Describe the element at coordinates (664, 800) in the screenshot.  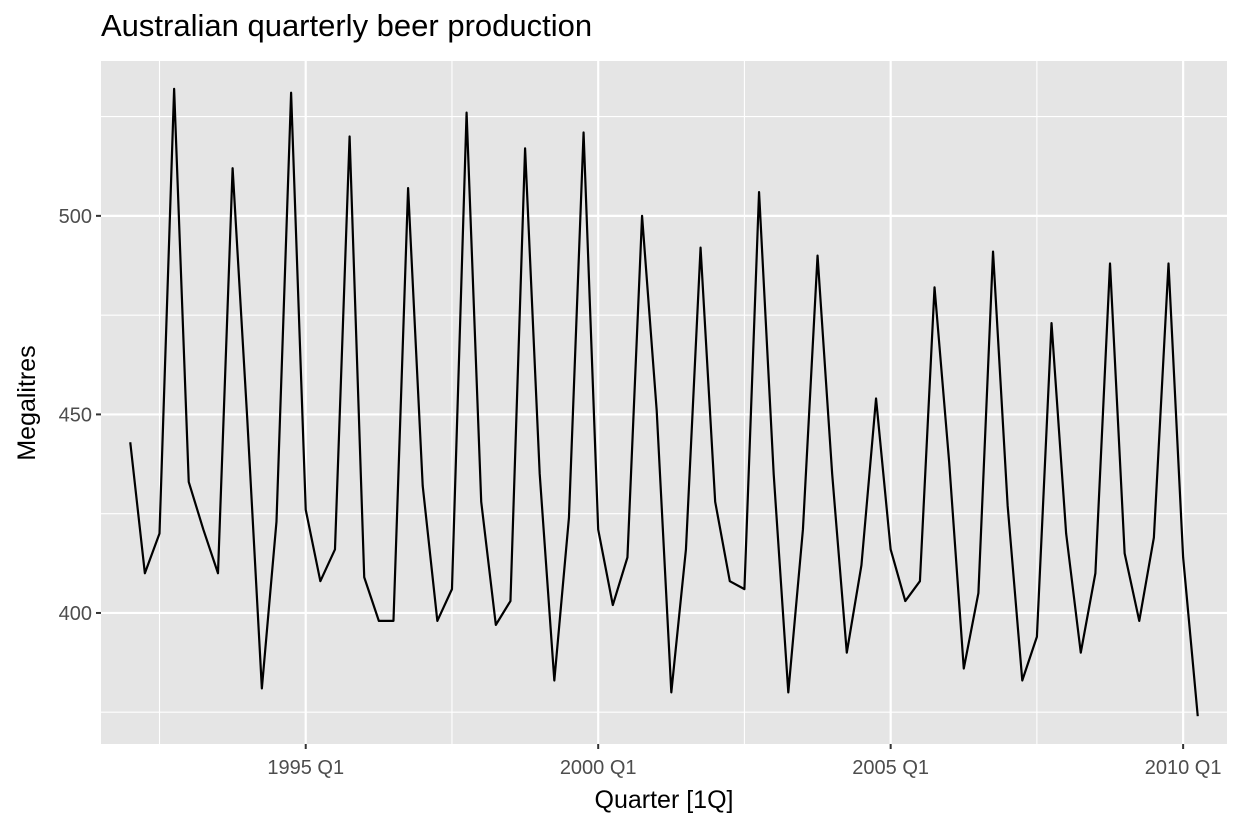
I see `x-axis-title: Quarter [1Q]` at that location.